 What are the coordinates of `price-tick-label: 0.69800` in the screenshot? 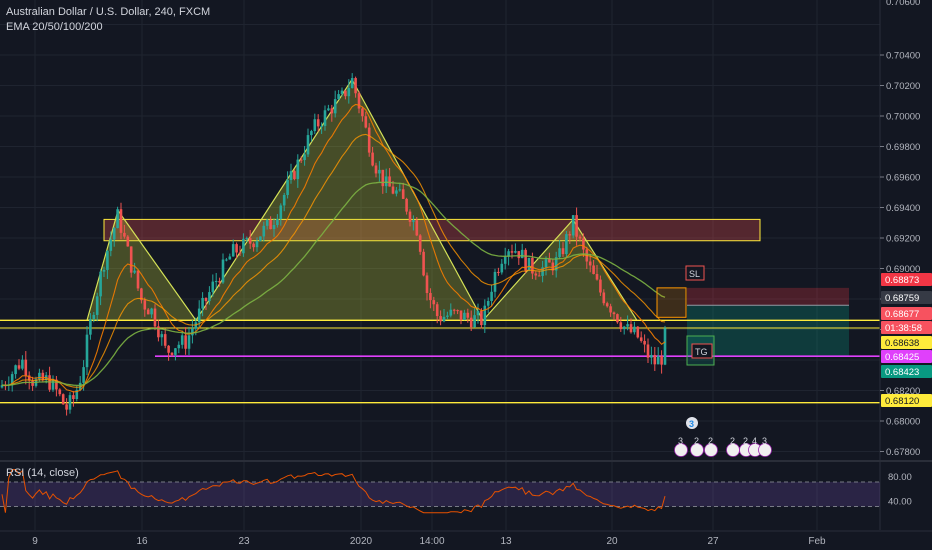 It's located at (903, 147).